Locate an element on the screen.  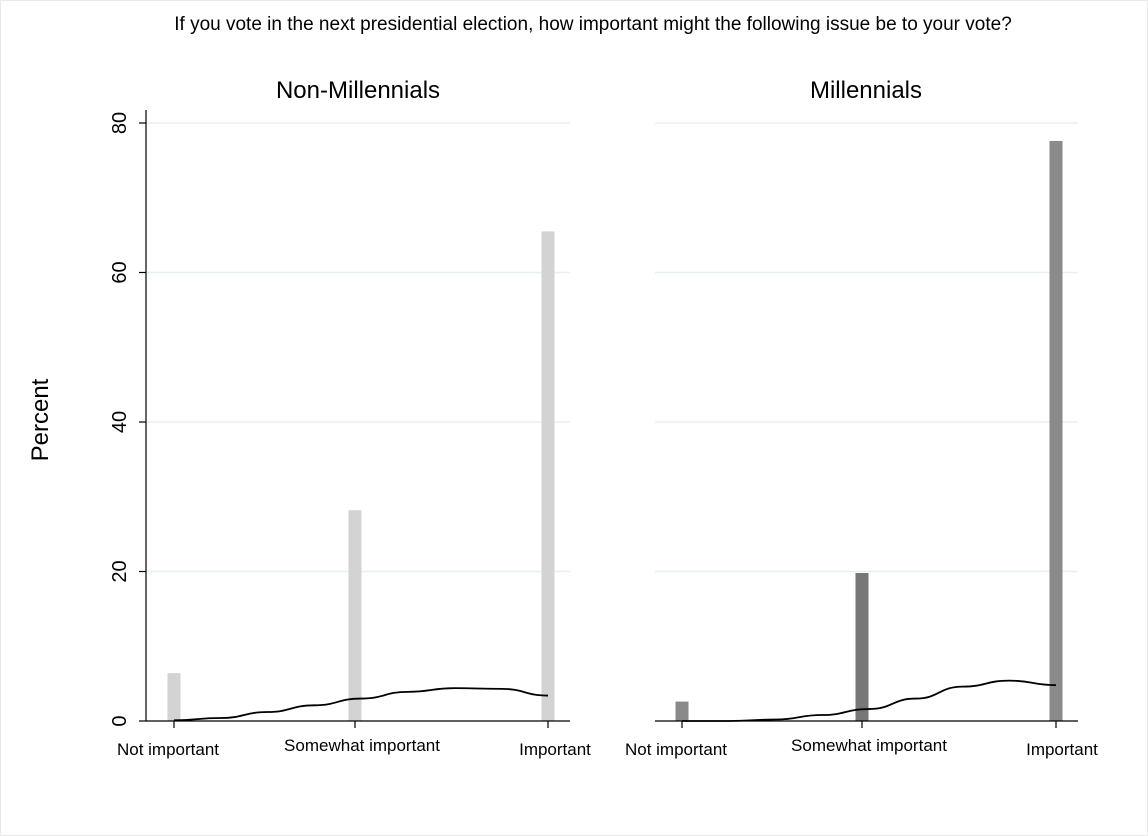
panel-title: Non-Millennials is located at coordinates (358, 90).